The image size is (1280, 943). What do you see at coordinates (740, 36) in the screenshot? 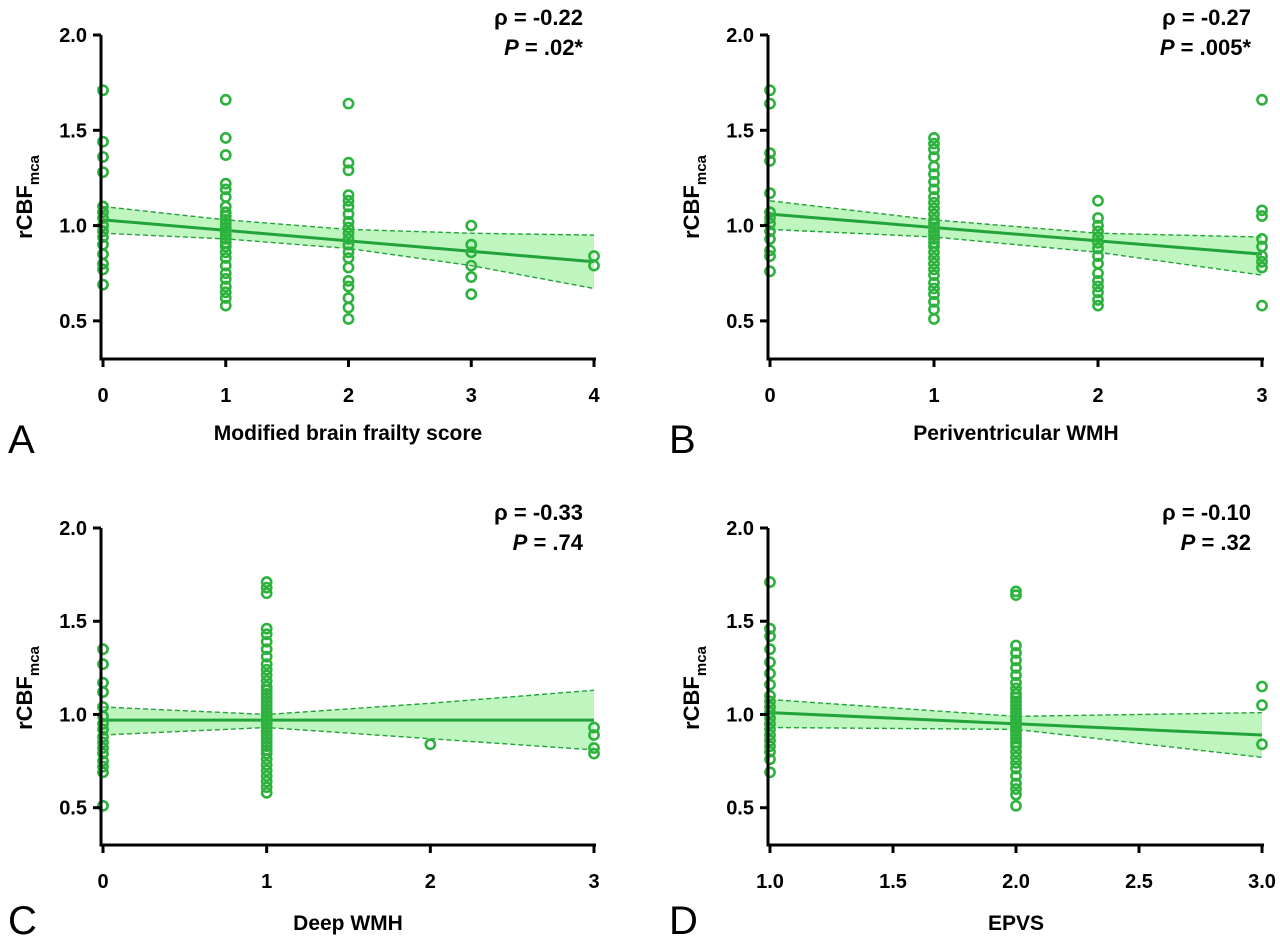
I see `y-tick-label: 2.0` at bounding box center [740, 36].